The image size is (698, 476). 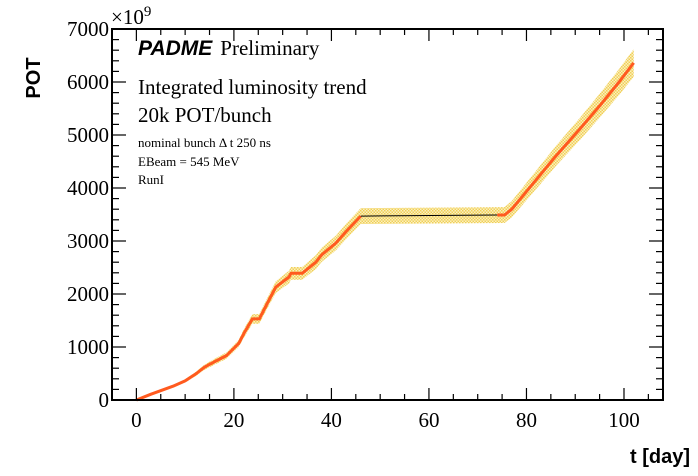 What do you see at coordinates (88, 241) in the screenshot?
I see `y-tick-label: 3000` at bounding box center [88, 241].